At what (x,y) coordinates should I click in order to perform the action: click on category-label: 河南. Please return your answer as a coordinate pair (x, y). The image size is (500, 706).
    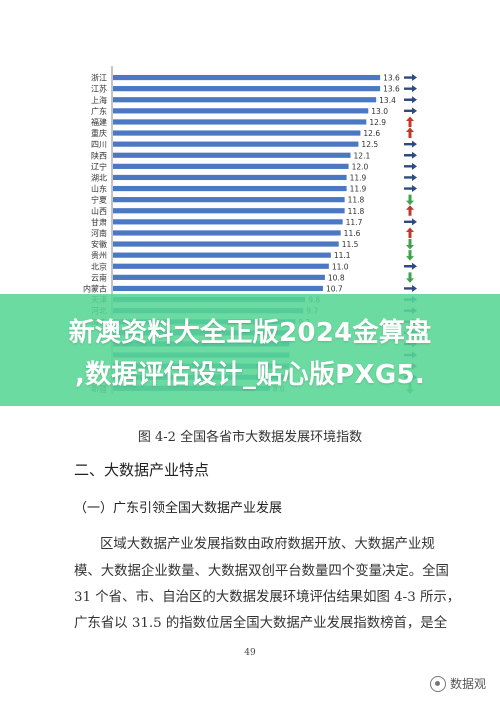
    Looking at the image, I should click on (99, 233).